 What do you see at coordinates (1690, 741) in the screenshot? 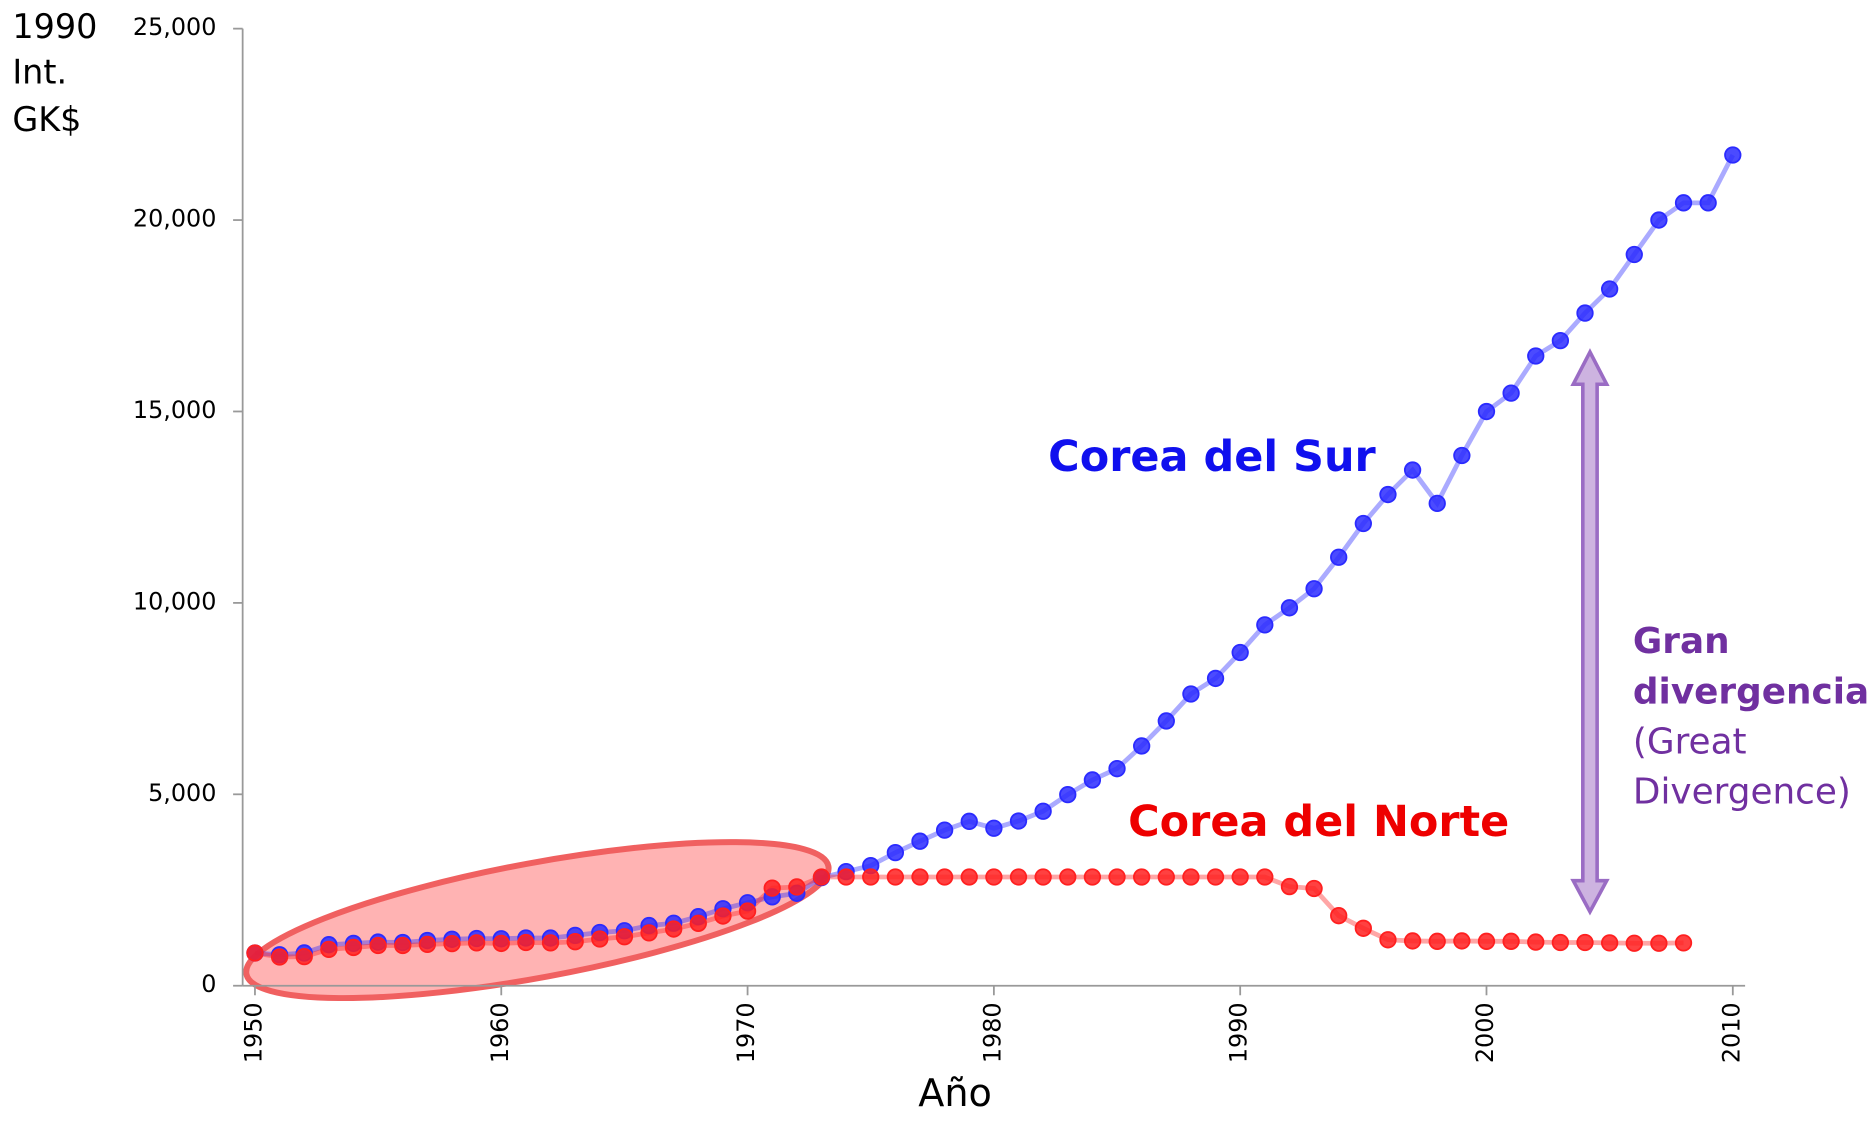
I see `divergence-label: (Great` at bounding box center [1690, 741].